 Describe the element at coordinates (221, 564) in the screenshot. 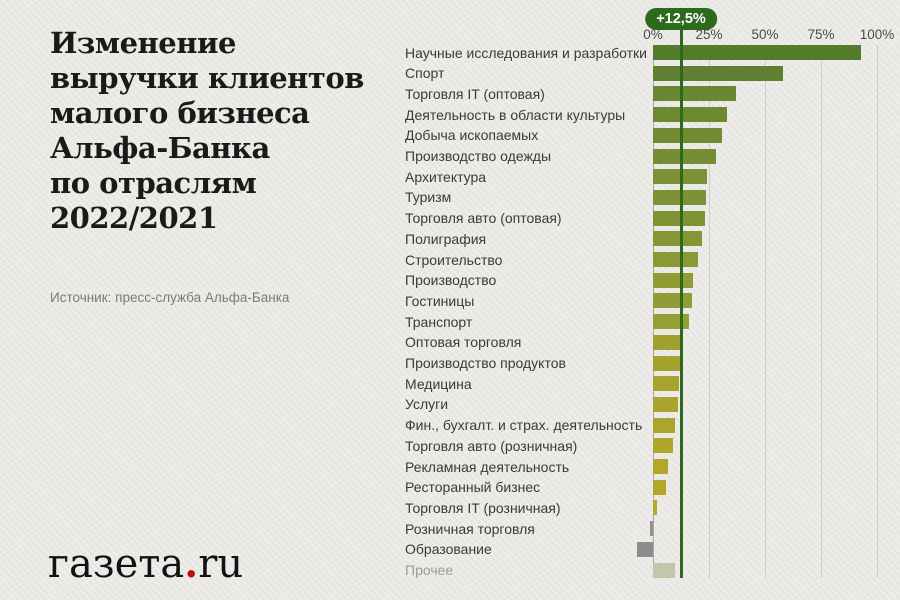

I see `logo-domain: ru` at that location.